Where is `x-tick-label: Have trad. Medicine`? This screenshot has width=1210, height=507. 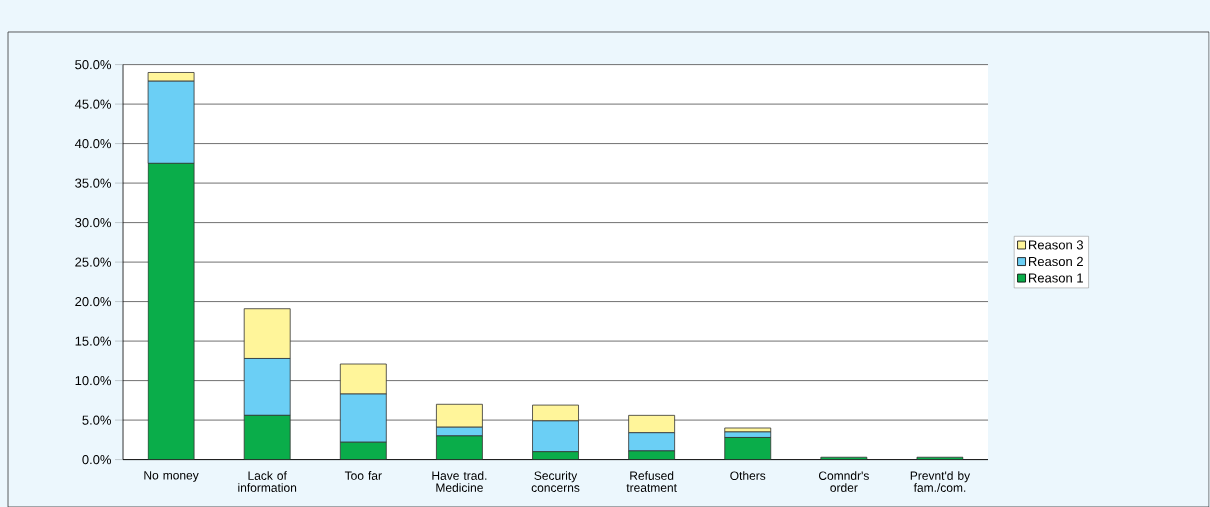 x-tick-label: Have trad. Medicine is located at coordinates (459, 481).